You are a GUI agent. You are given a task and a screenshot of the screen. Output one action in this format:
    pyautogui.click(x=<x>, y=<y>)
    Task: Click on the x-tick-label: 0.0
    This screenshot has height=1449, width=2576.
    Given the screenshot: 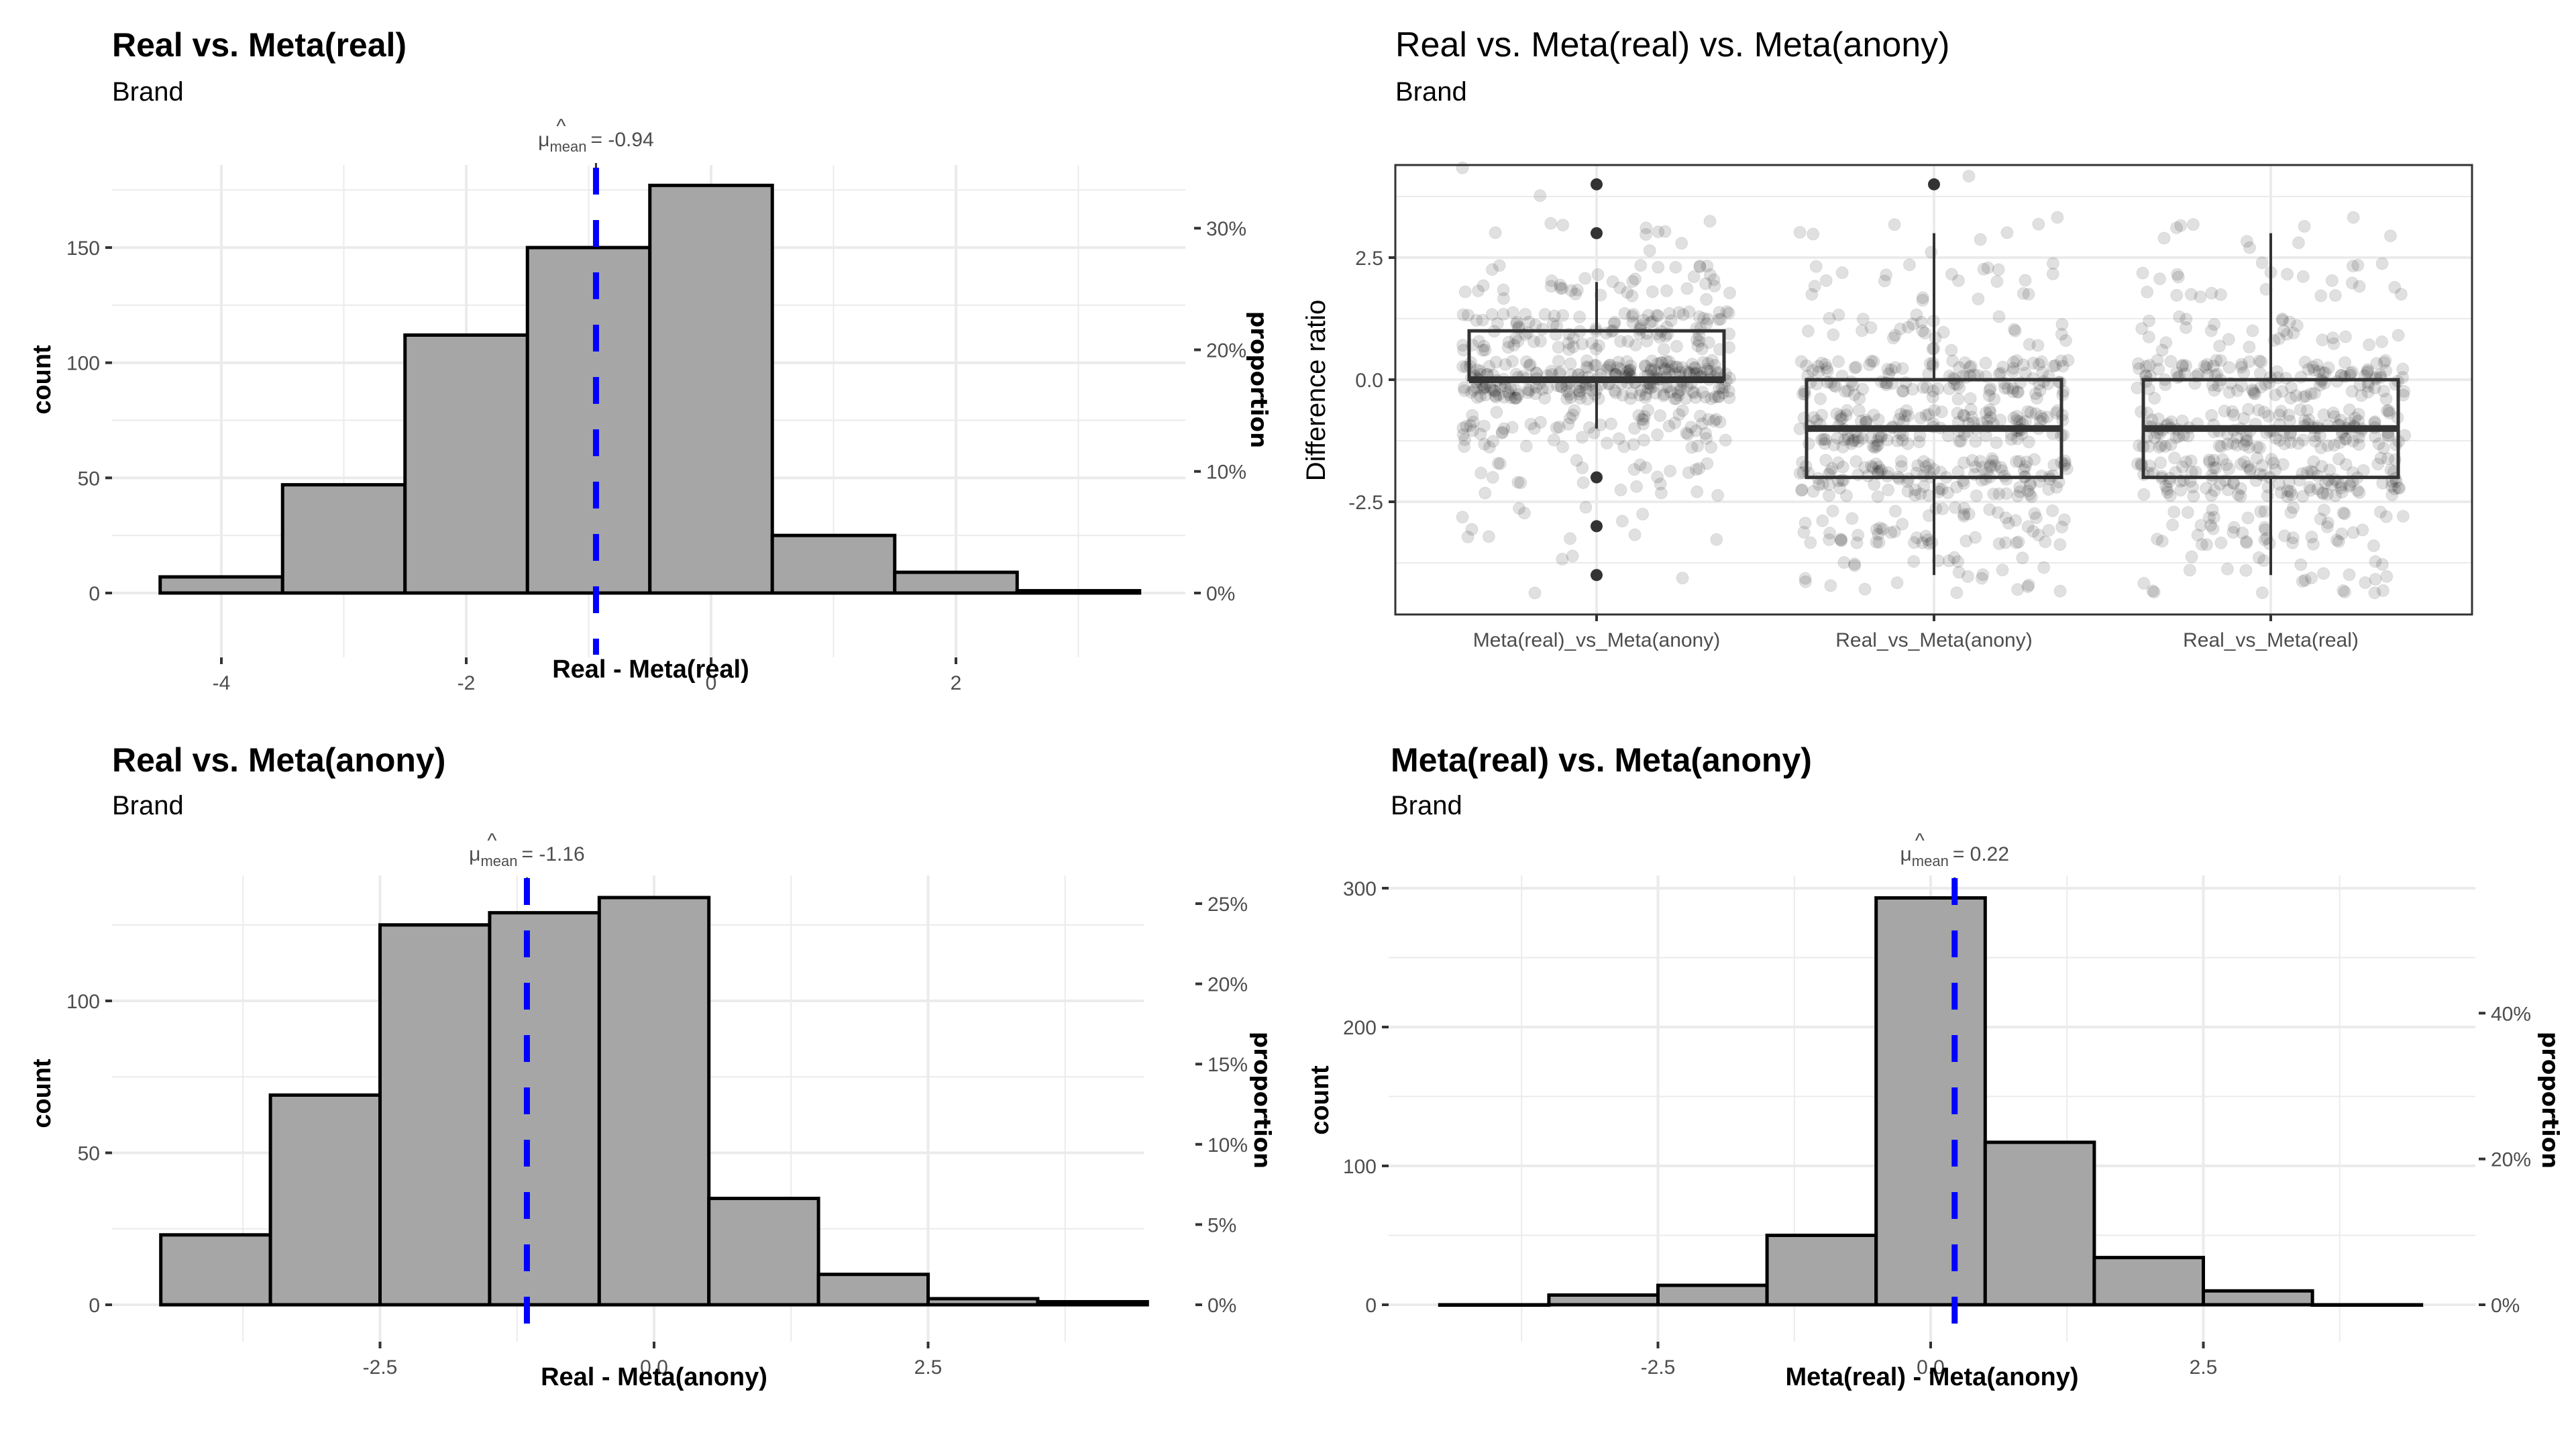 What is the action you would take?
    pyautogui.click(x=1931, y=1367)
    